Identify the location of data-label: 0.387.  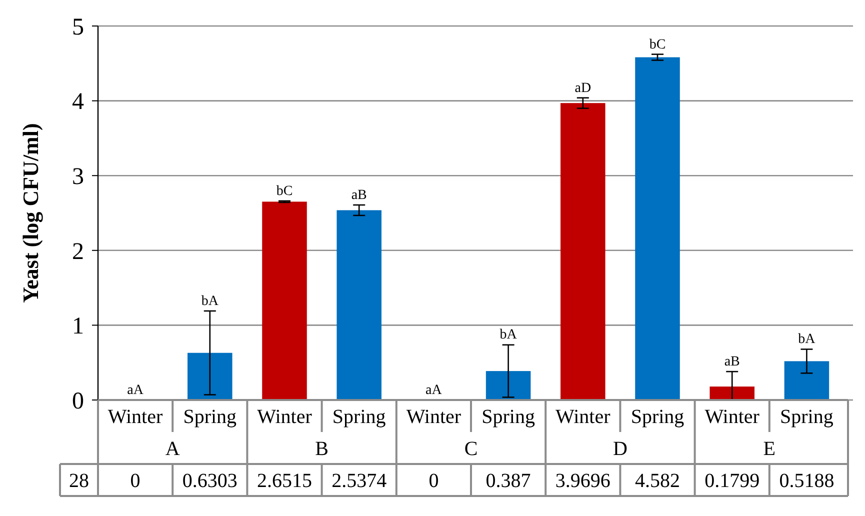
(508, 481).